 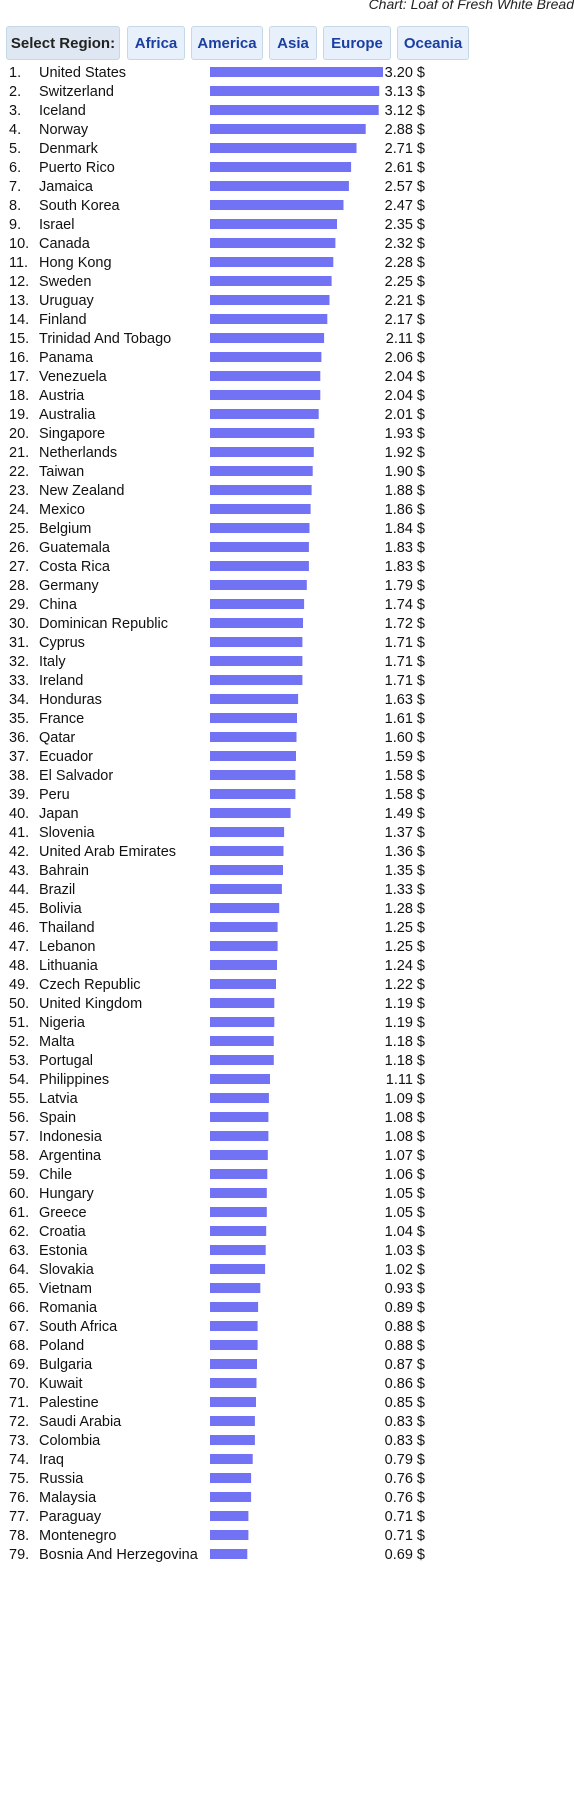 What do you see at coordinates (433, 43) in the screenshot?
I see `region-button-oceania: Oceania` at bounding box center [433, 43].